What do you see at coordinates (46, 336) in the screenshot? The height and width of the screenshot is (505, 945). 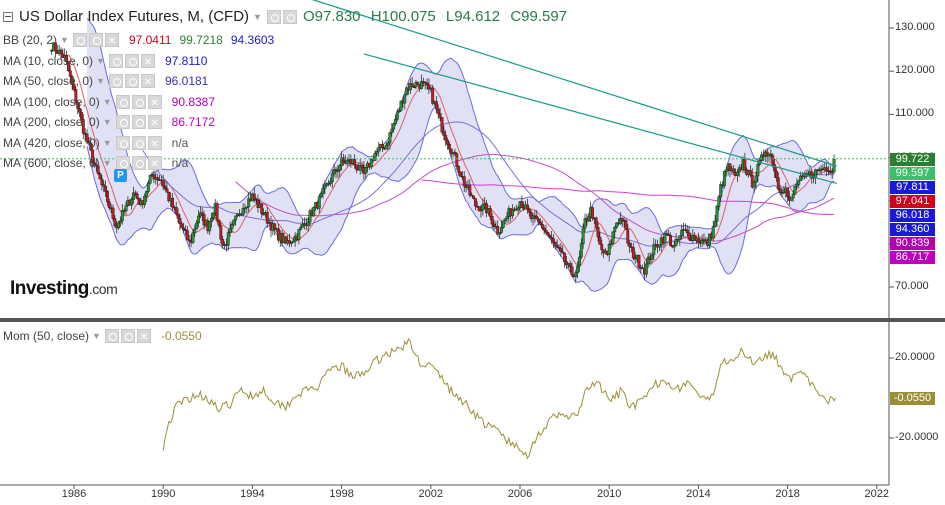 I see `momentum-label: Mom (50, close)` at bounding box center [46, 336].